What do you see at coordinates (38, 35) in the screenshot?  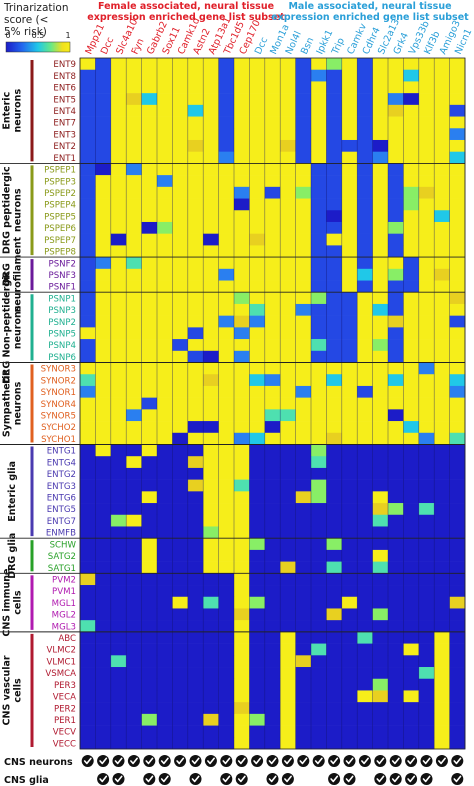 I see `colorbar-tick-mid: 0.5` at bounding box center [38, 35].